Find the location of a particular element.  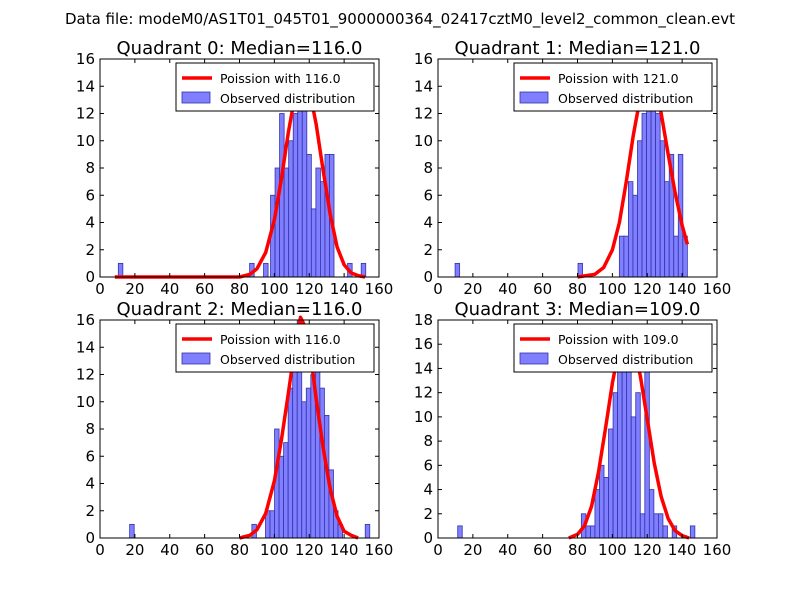

y-tick-label: 10 is located at coordinates (85, 141).